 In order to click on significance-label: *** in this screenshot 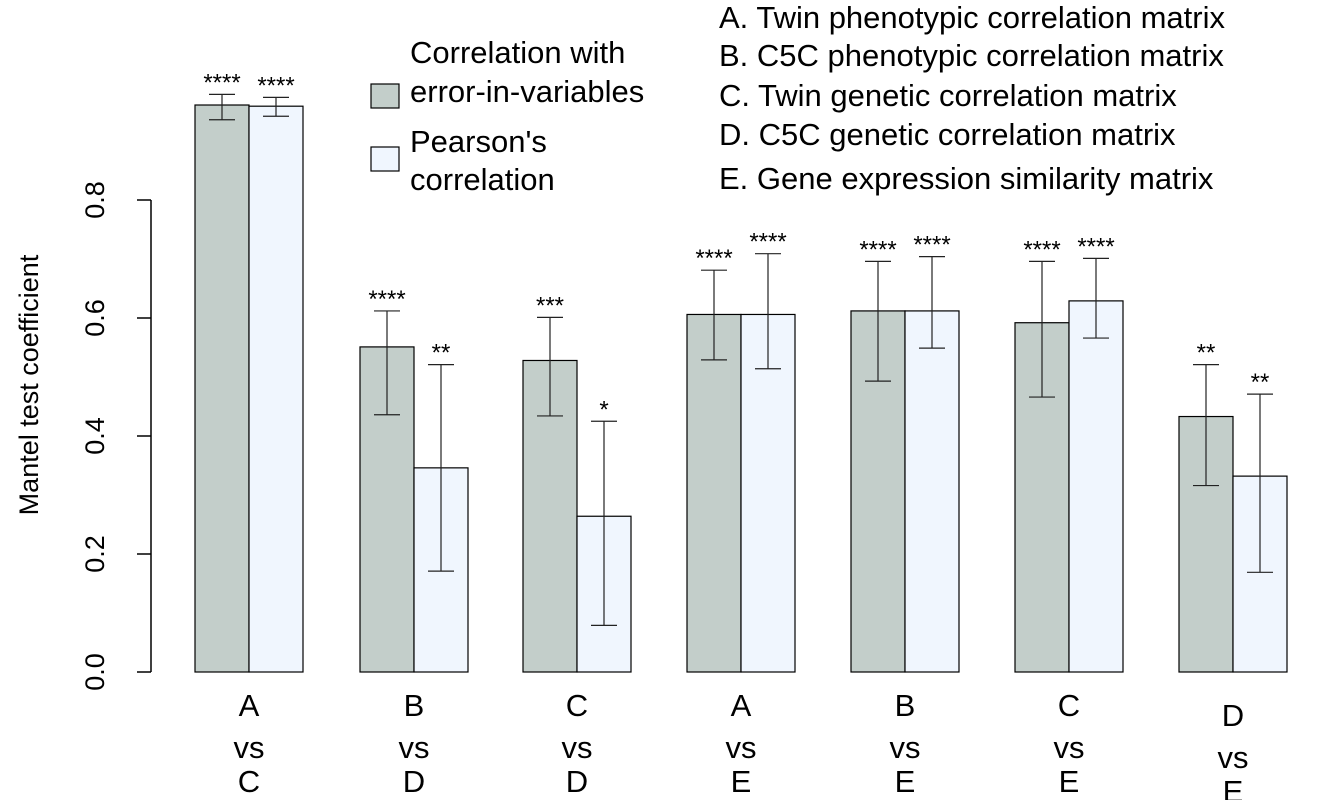, I will do `click(550, 305)`.